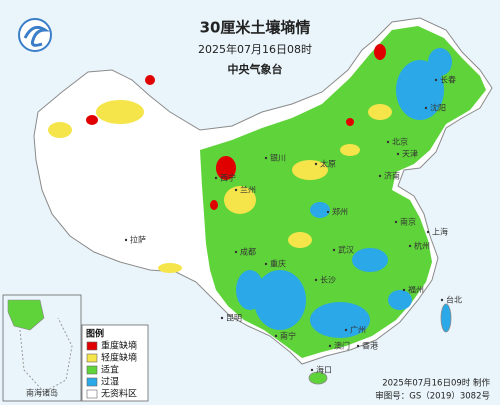 The height and width of the screenshot is (405, 500). Describe the element at coordinates (318, 378) in the screenshot. I see `hainan` at that location.